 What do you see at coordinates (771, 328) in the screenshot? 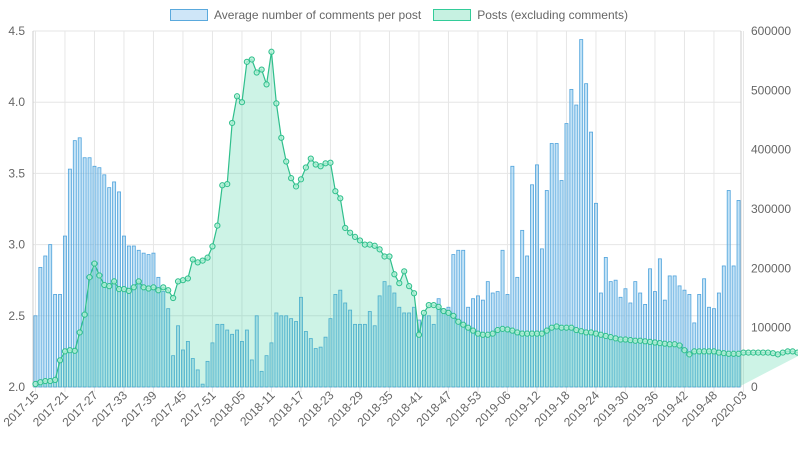
I see `right-tick-label: 100000` at bounding box center [771, 328].